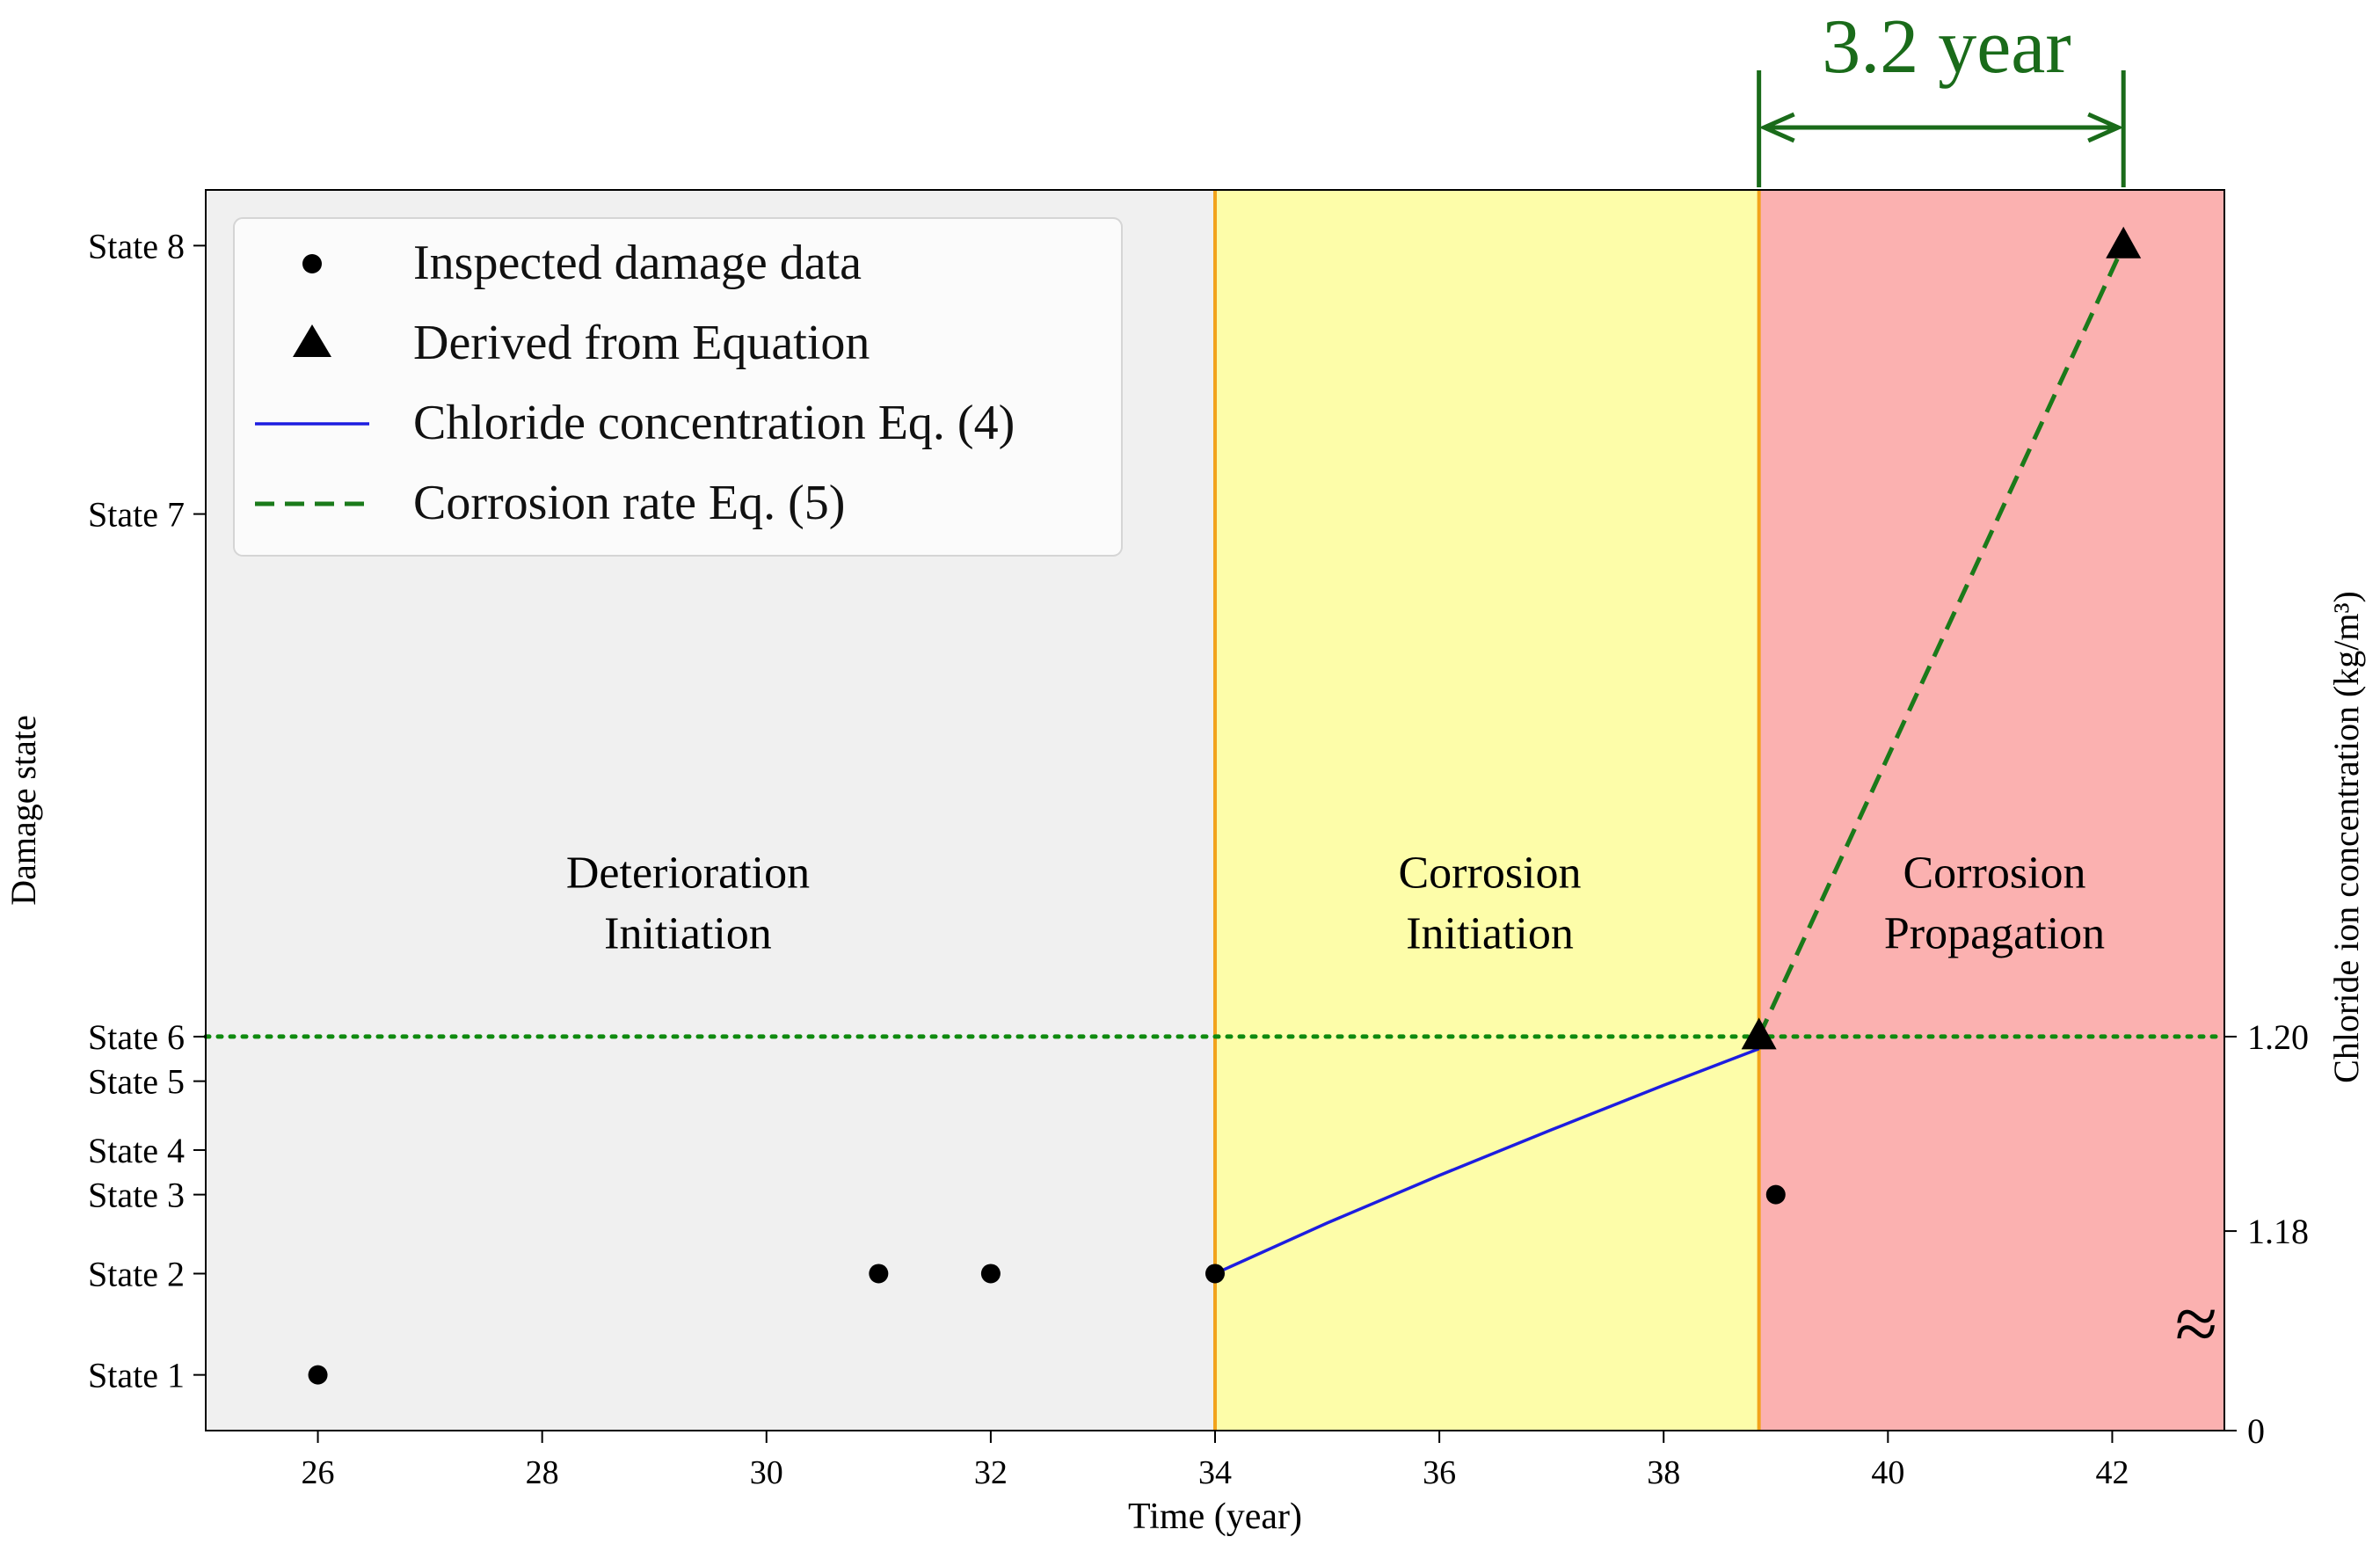 This screenshot has height=1566, width=2380. I want to click on legend-label: Chloride concentration Eq. (4), so click(714, 423).